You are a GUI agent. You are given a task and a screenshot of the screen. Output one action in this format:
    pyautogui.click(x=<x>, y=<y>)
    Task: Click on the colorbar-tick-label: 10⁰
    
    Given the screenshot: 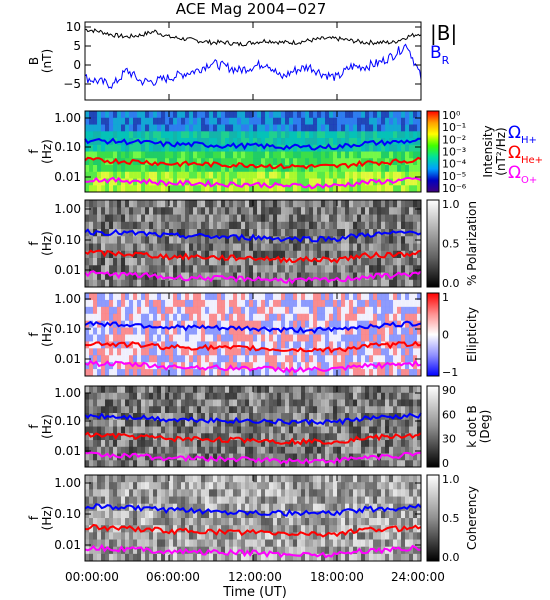 What is the action you would take?
    pyautogui.click(x=451, y=115)
    